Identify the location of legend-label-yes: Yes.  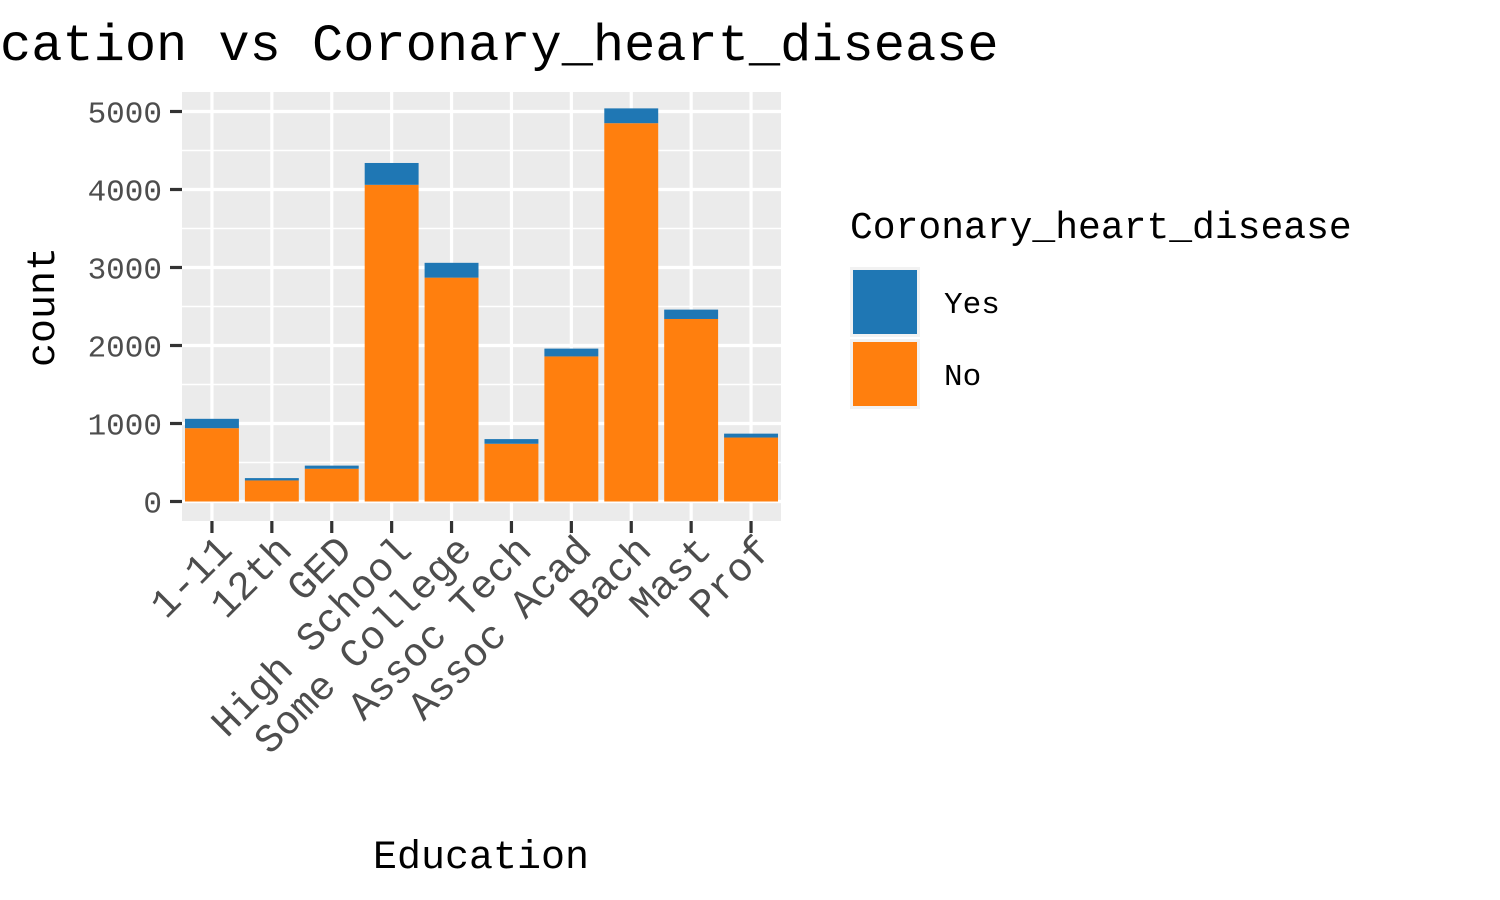
(972, 305).